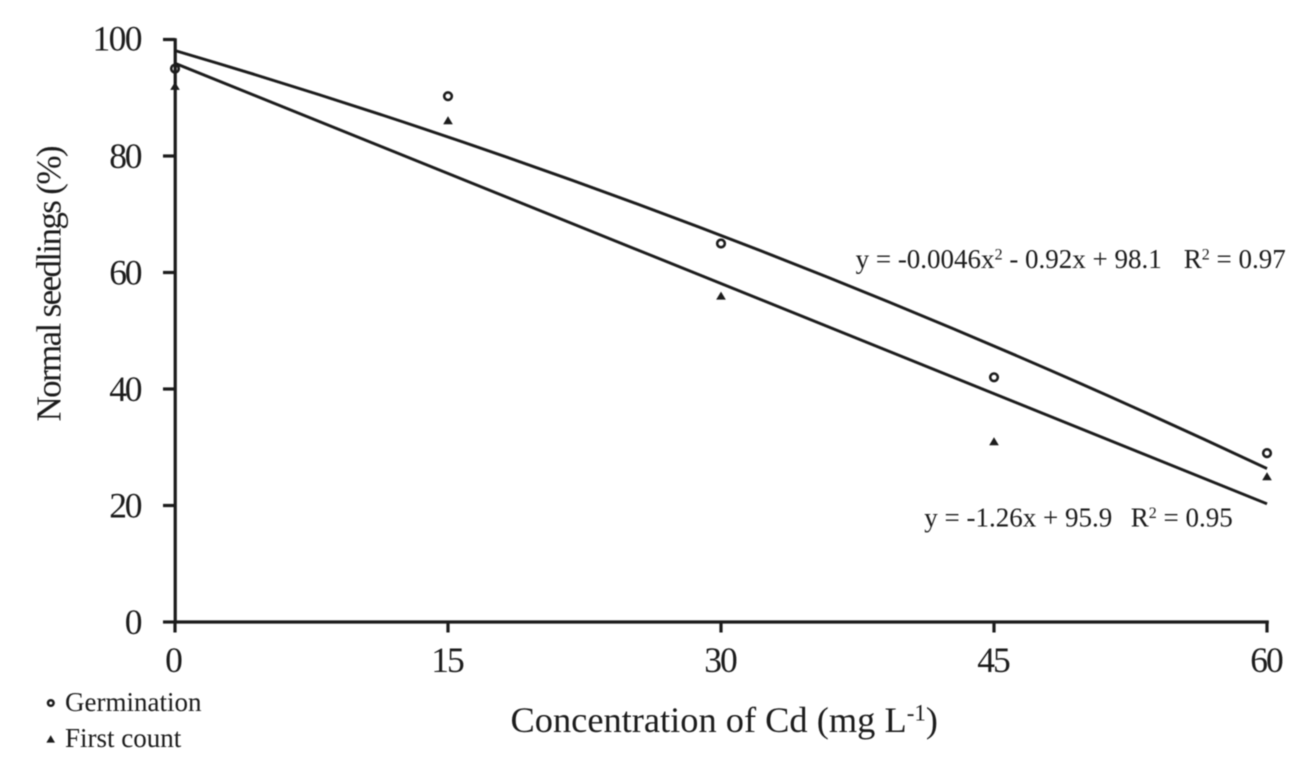 The height and width of the screenshot is (759, 1296). Describe the element at coordinates (118, 38) in the screenshot. I see `svg-text: 100` at that location.